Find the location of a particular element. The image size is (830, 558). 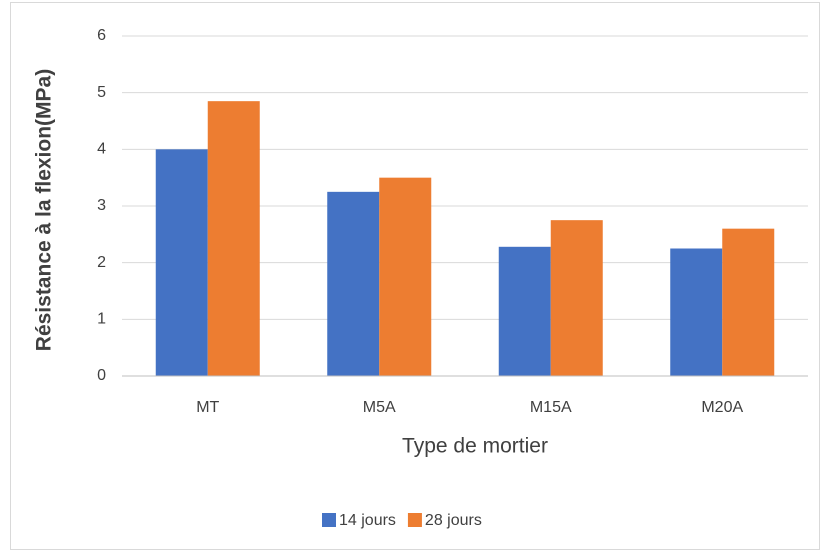

legend-label: 14 jours is located at coordinates (367, 520).